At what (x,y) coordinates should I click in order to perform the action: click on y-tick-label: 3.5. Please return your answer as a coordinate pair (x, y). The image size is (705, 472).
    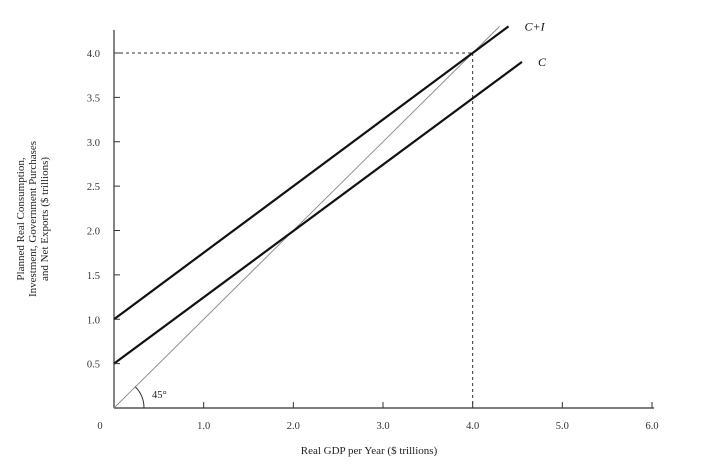
    Looking at the image, I should click on (93, 98).